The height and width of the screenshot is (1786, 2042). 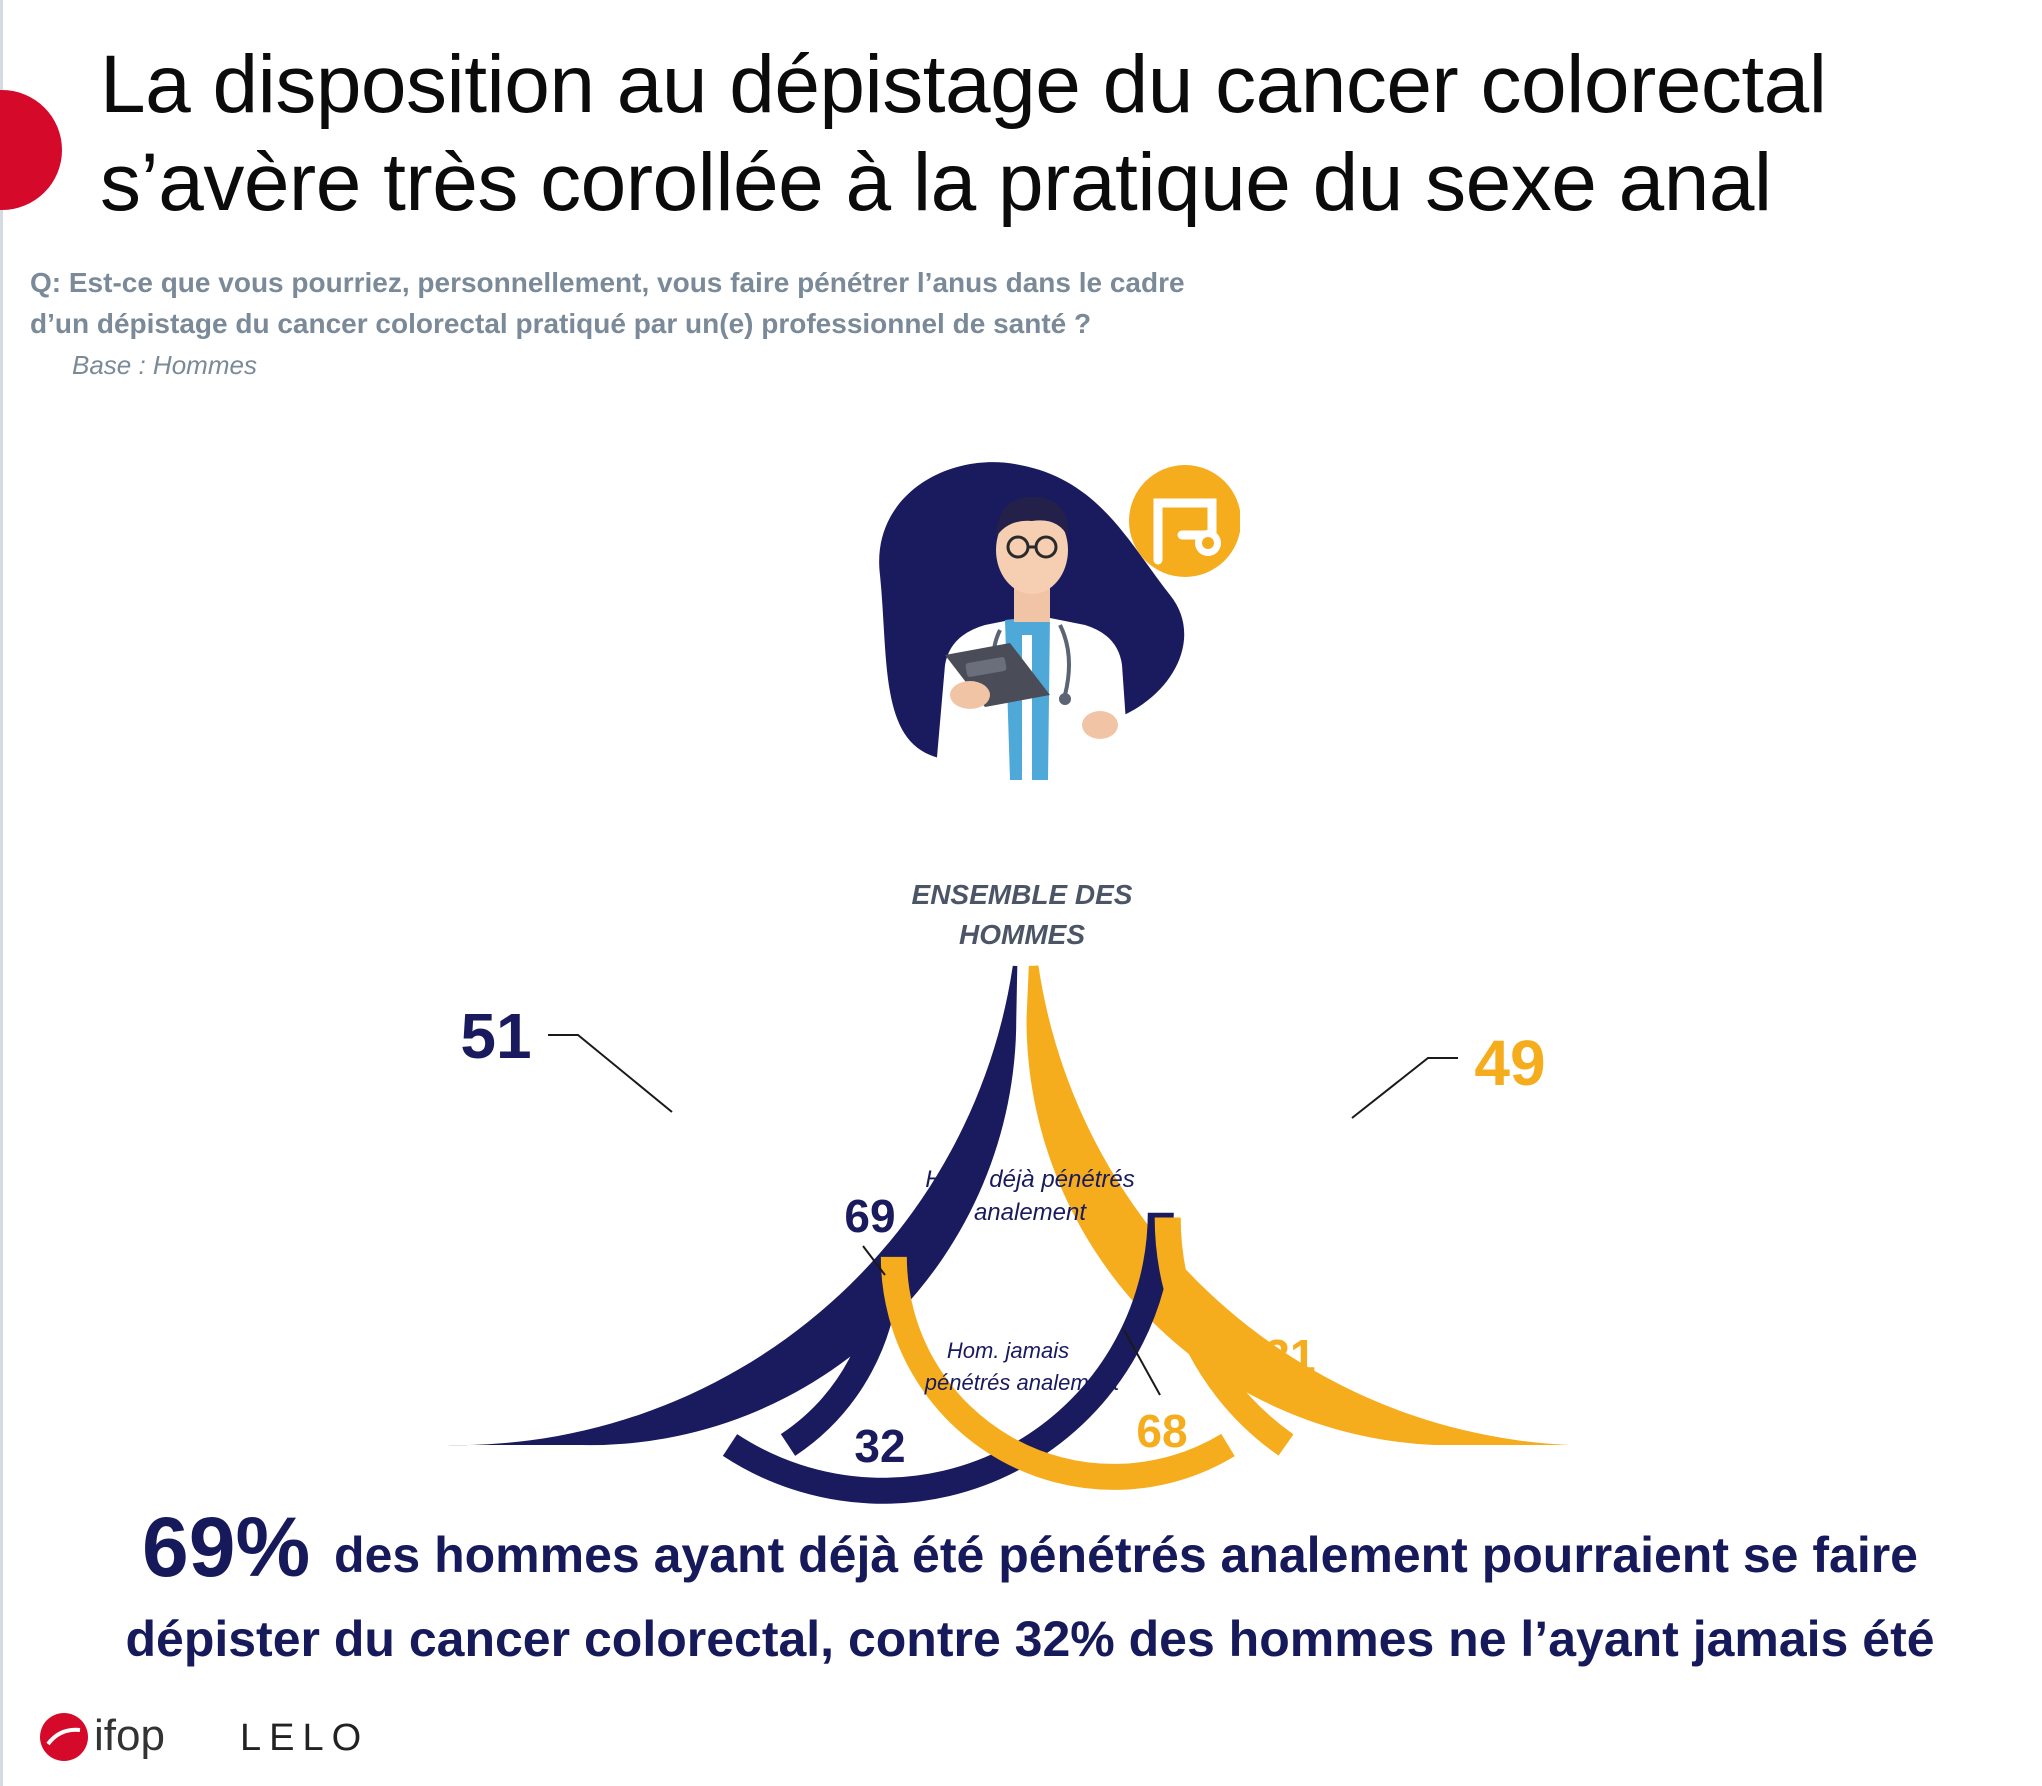 What do you see at coordinates (1022, 914) in the screenshot?
I see `ensemble-label-bubble` at bounding box center [1022, 914].